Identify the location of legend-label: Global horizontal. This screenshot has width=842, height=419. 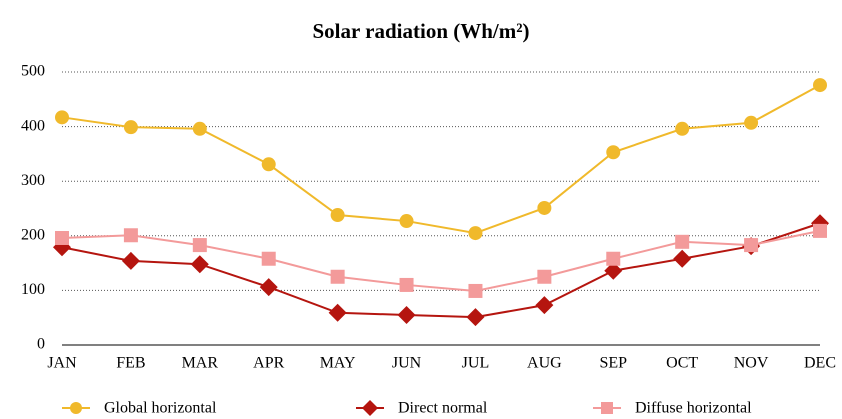
(160, 408).